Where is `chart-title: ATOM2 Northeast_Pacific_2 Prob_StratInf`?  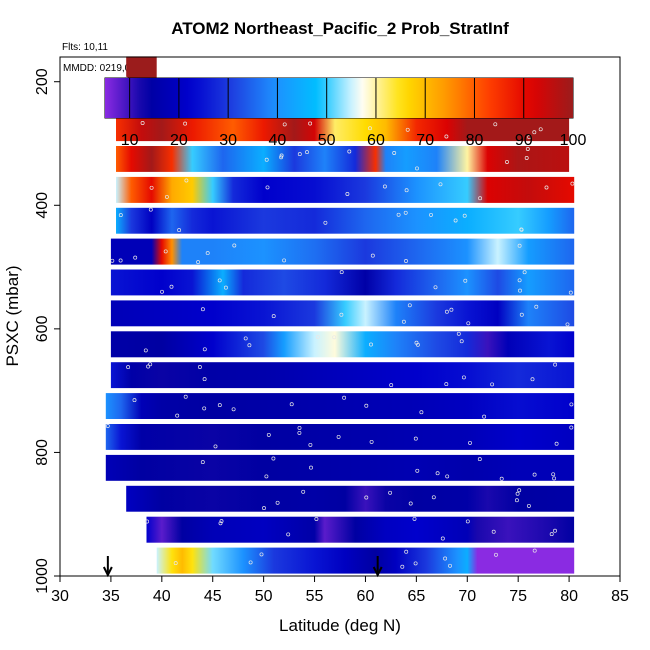 chart-title: ATOM2 Northeast_Pacific_2 Prob_StratInf is located at coordinates (340, 28).